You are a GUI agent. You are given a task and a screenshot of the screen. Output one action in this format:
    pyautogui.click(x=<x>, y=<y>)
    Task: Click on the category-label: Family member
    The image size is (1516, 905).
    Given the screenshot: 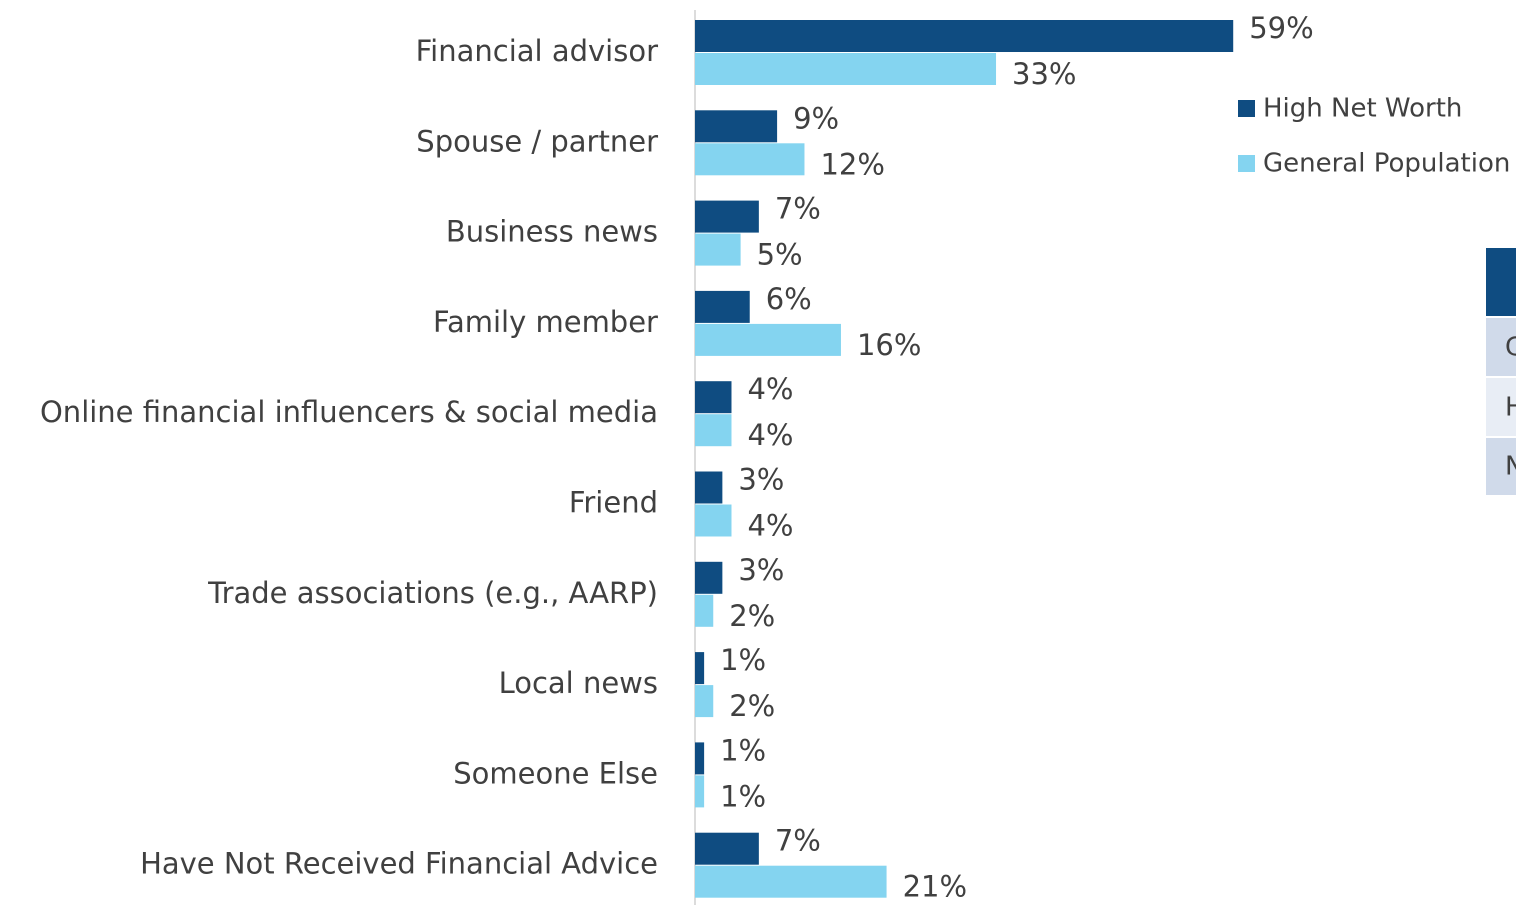 What is the action you would take?
    pyautogui.click(x=545, y=322)
    